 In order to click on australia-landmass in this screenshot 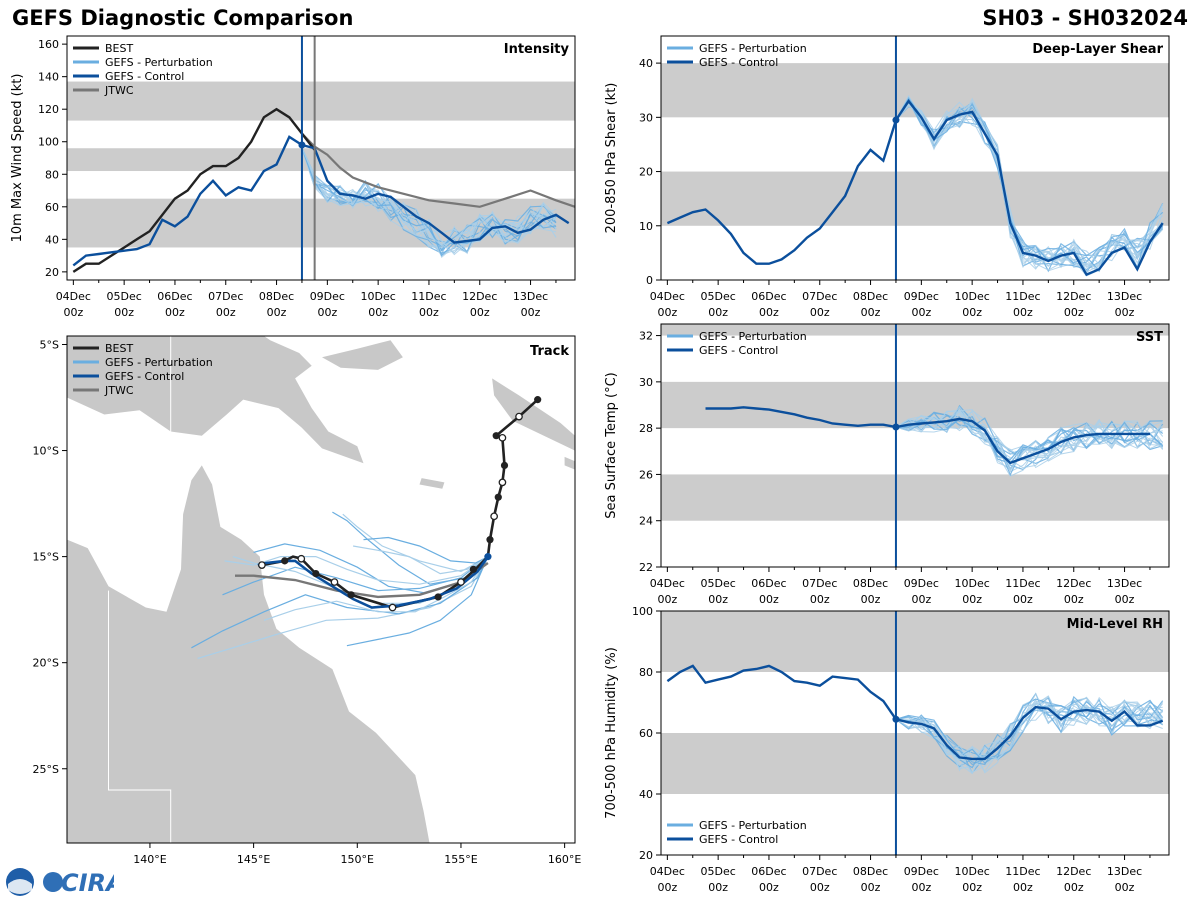, I will do `click(248, 654)`.